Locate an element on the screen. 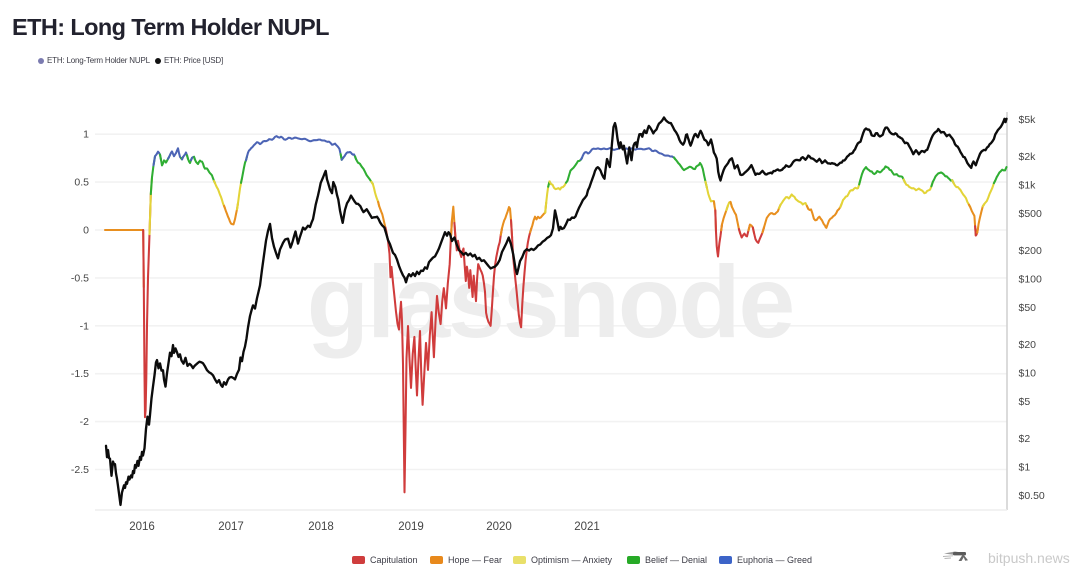 The image size is (1080, 581). svg-text: 2016 is located at coordinates (142, 527).